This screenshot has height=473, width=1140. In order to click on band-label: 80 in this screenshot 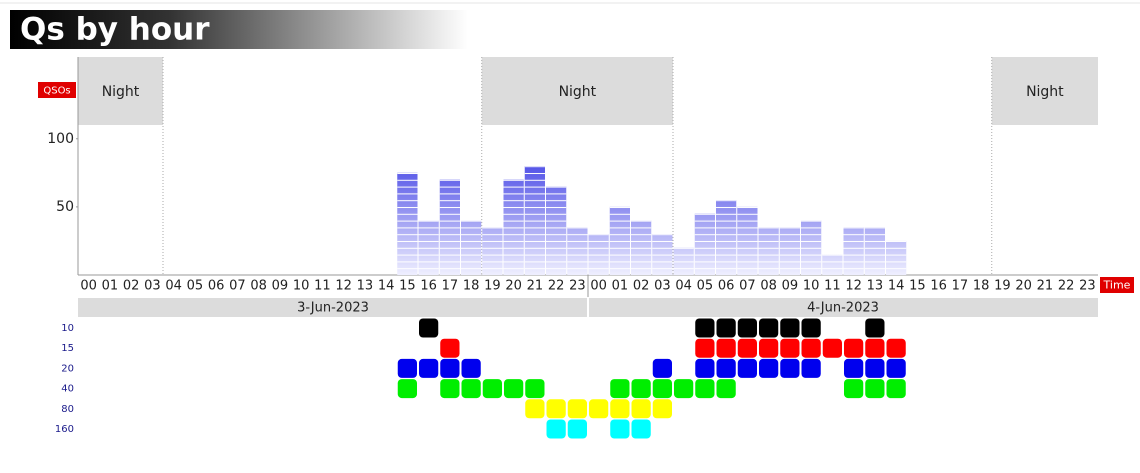, I will do `click(67, 409)`.